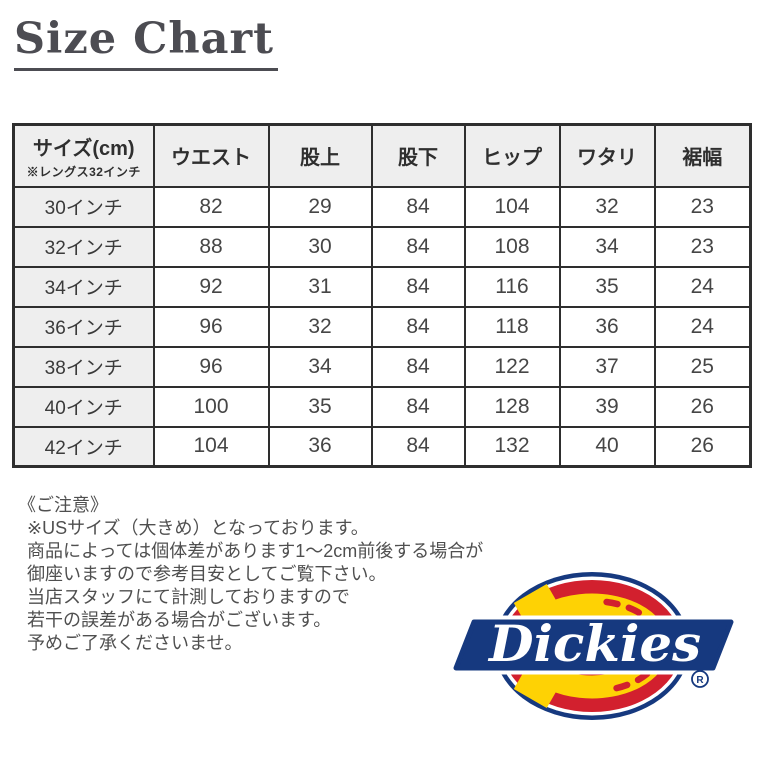 This screenshot has width=760, height=760. I want to click on note-line: 若干の誤差がある場合がございます。, so click(179, 620).